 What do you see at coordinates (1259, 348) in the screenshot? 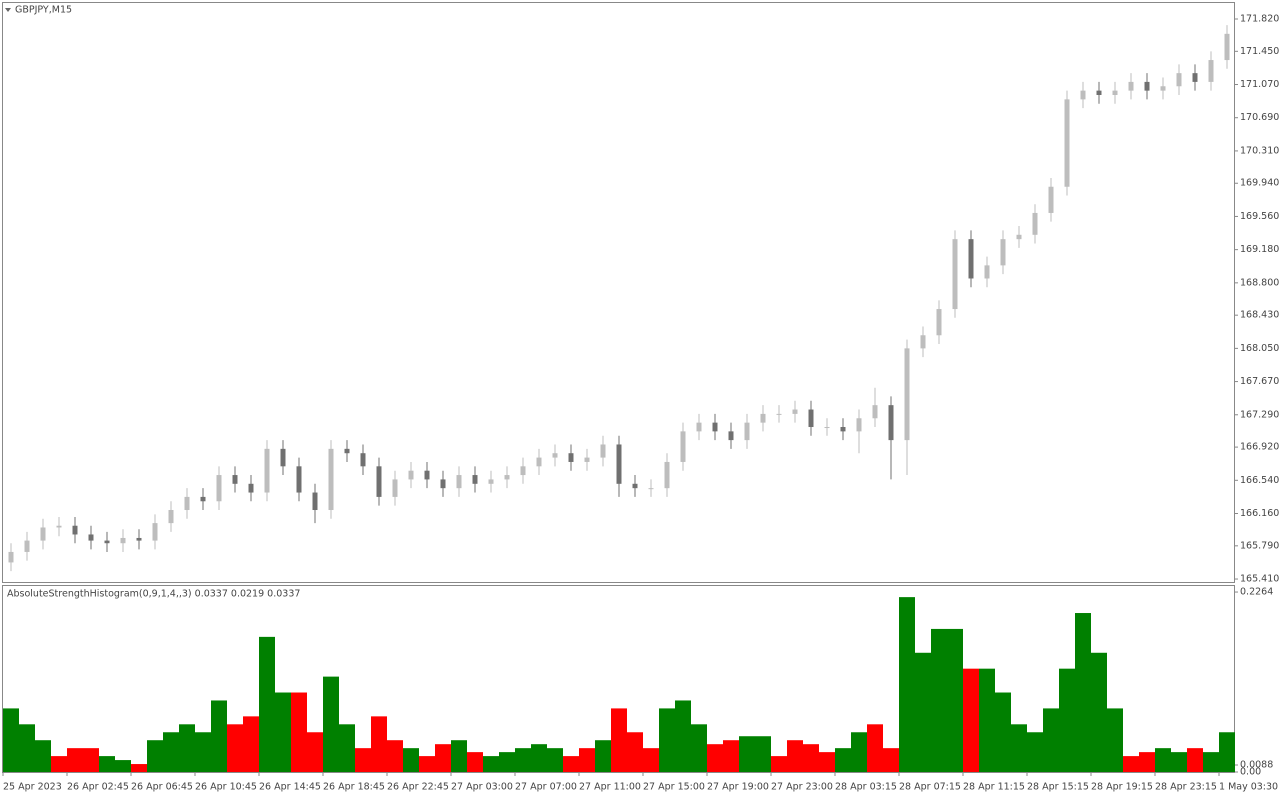
I see `y-tick-label: 168.050` at bounding box center [1259, 348].